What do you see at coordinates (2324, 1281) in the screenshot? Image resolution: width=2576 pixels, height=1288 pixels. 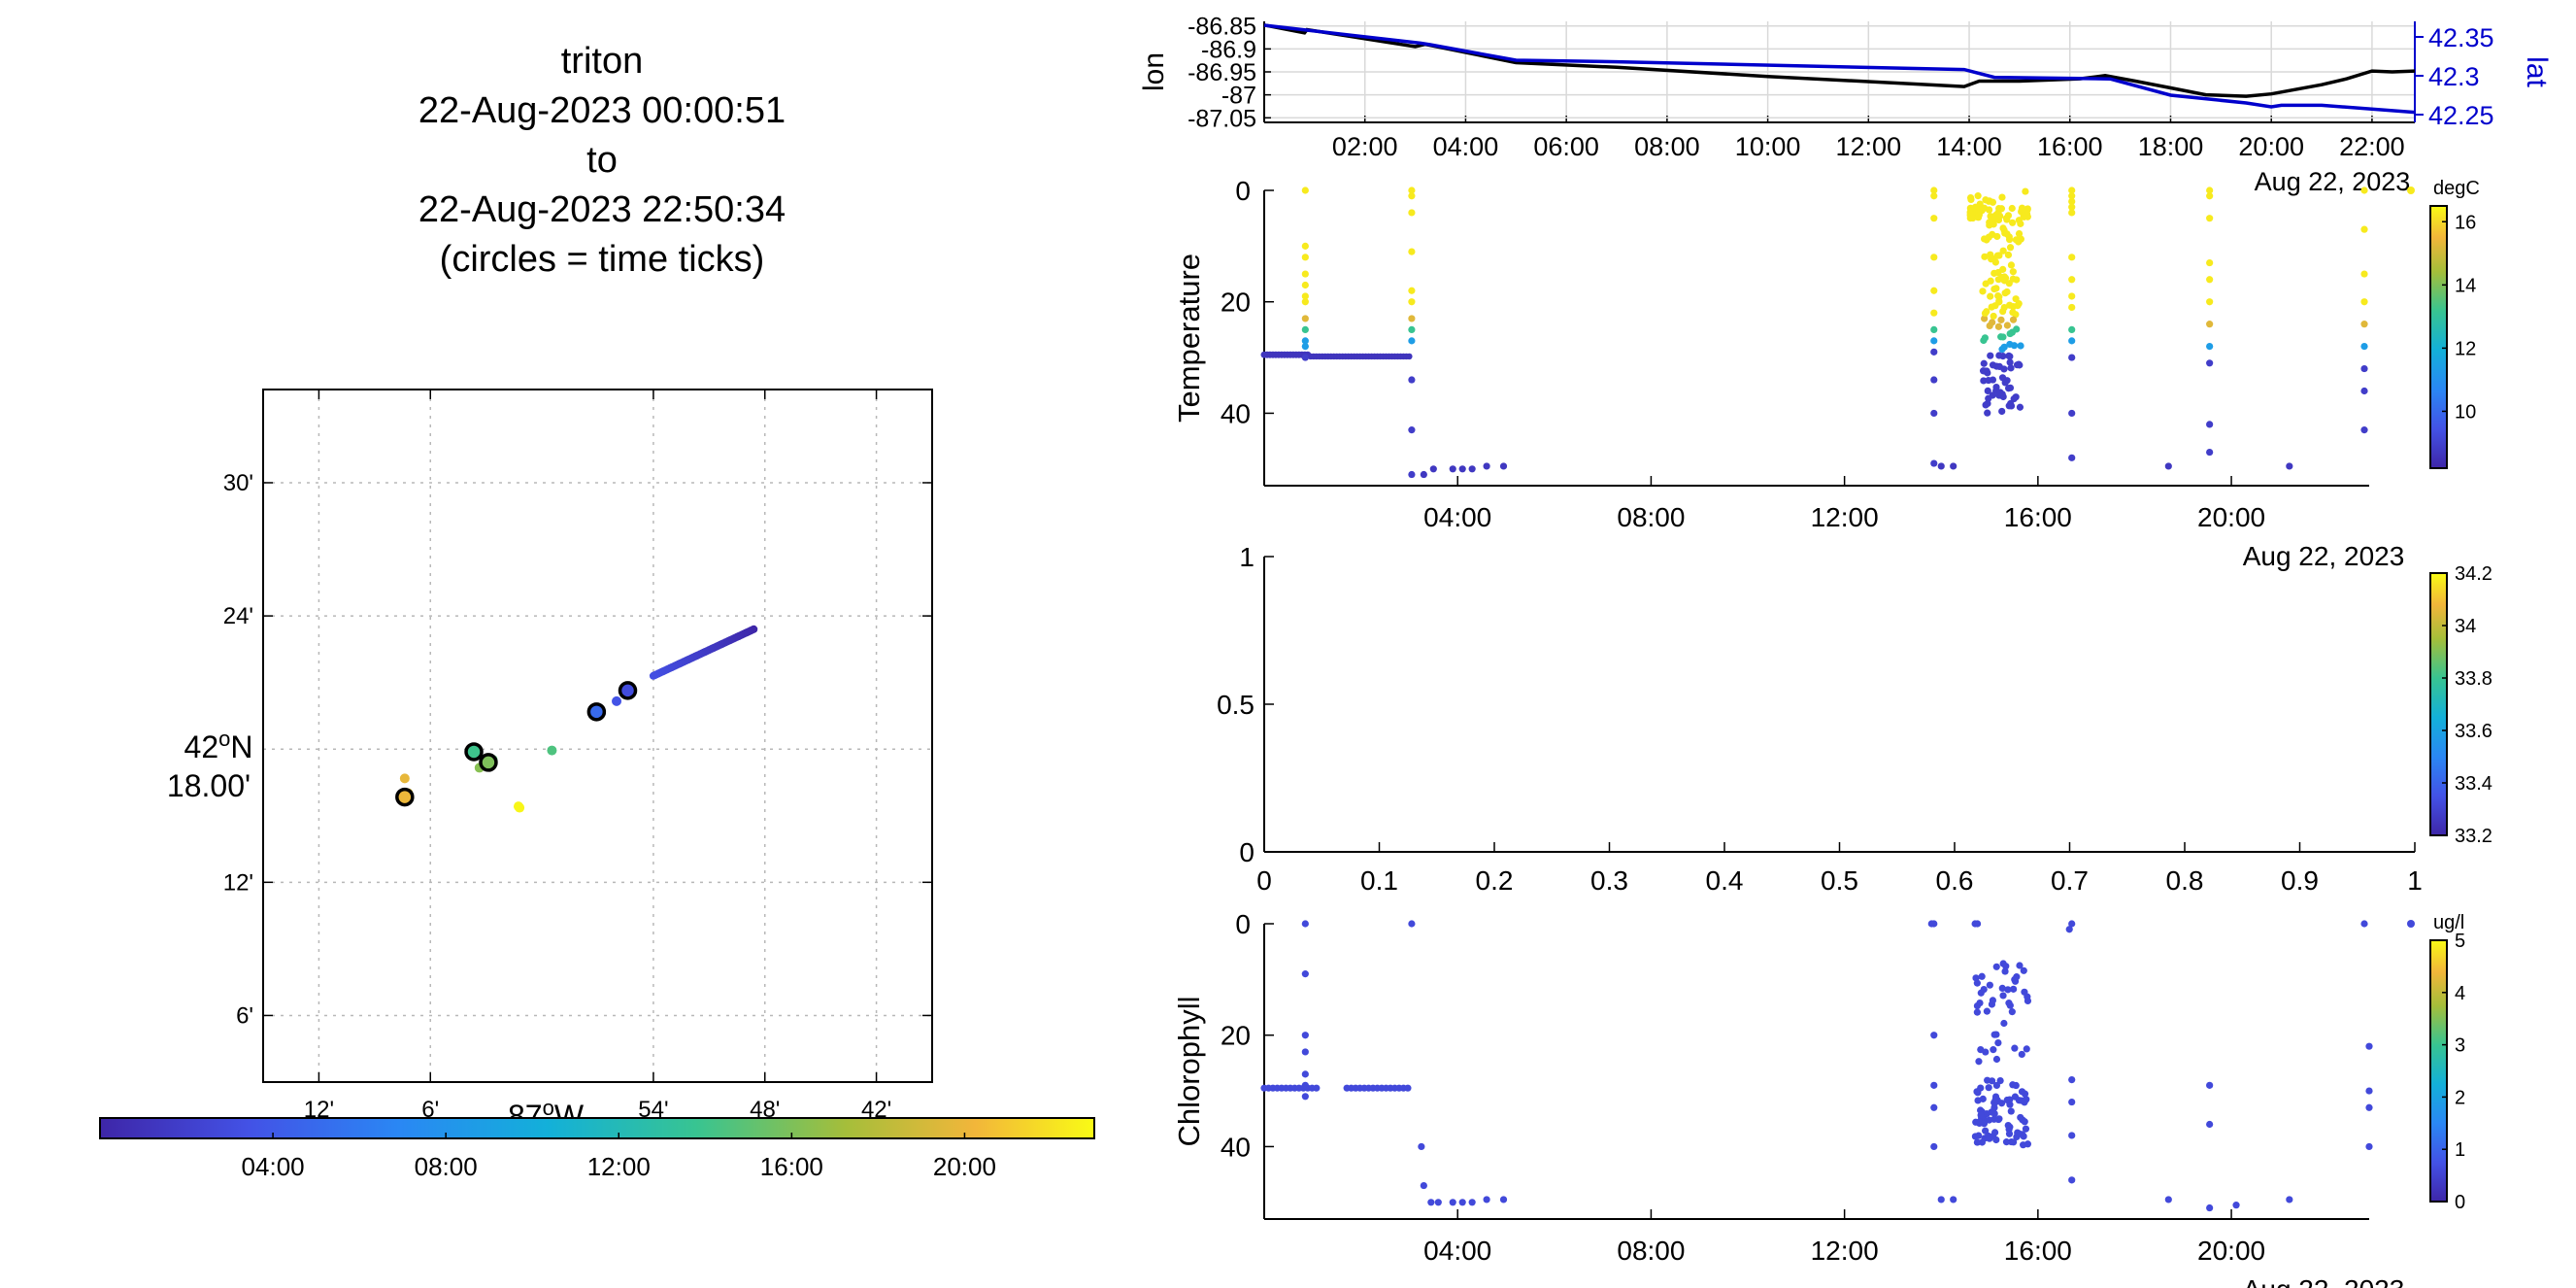 I see `chl-date-label: Aug 22, 2023` at bounding box center [2324, 1281].